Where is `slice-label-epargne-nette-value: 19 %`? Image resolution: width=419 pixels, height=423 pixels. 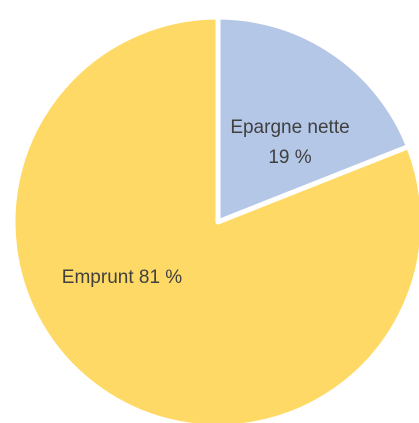 slice-label-epargne-nette-value: 19 % is located at coordinates (289, 157).